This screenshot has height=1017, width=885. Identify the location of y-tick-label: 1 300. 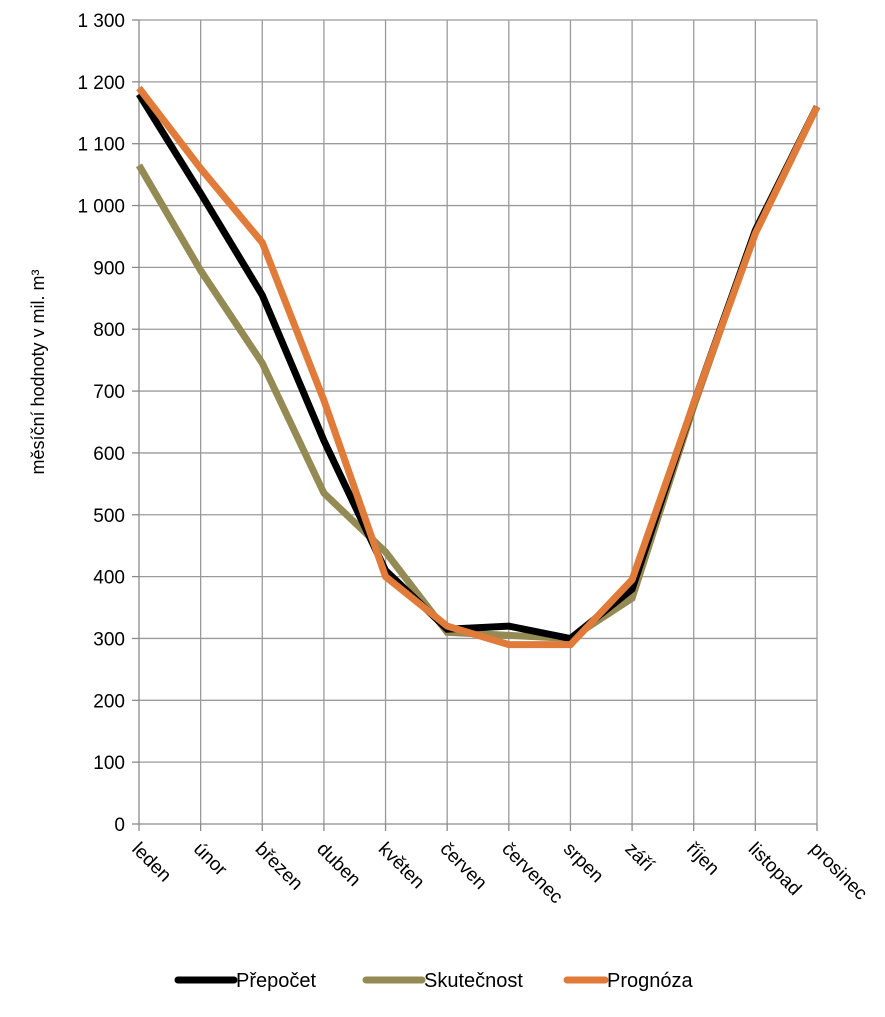
(101, 21).